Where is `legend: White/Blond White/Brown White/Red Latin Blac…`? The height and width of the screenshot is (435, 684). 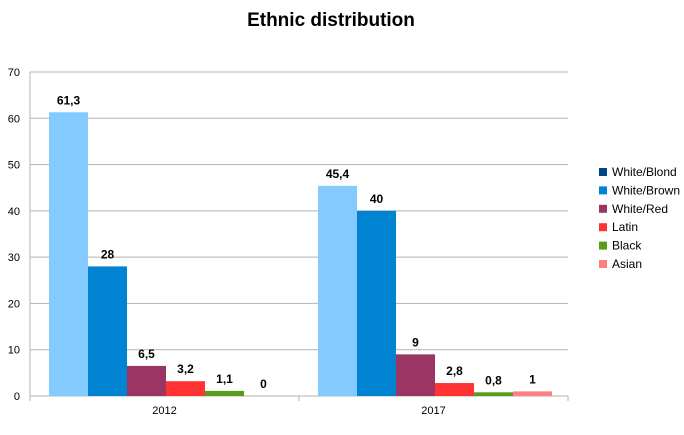
legend: White/Blond White/Brown White/Red Latin Blac… is located at coordinates (639, 218).